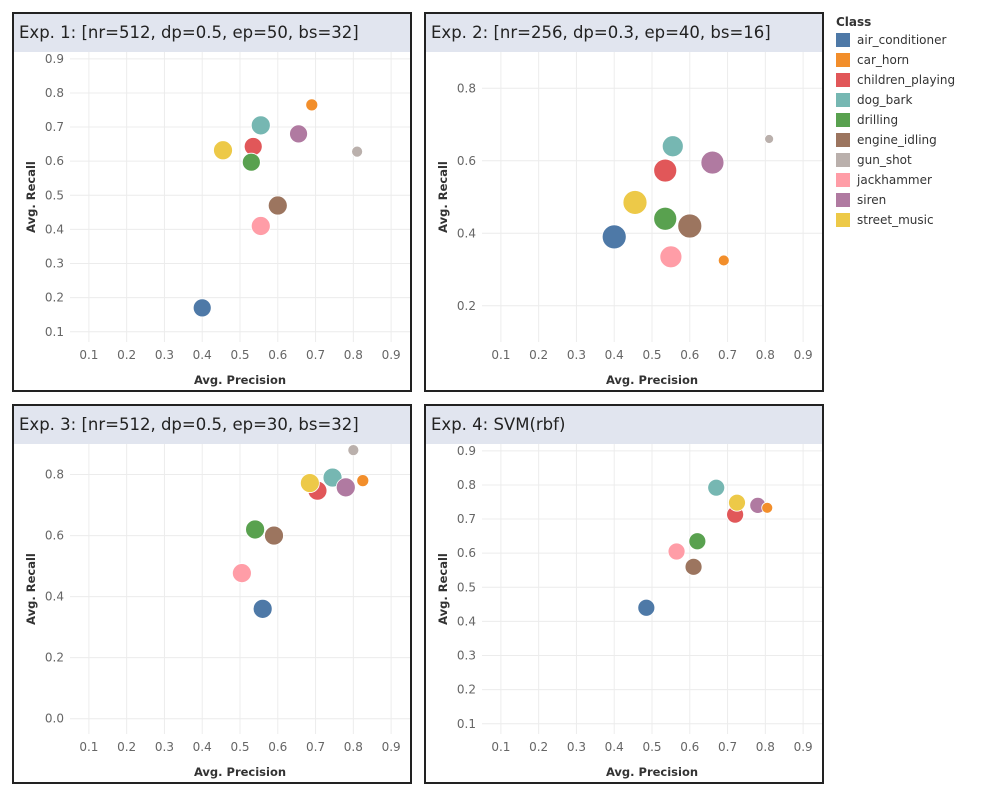  I want to click on legend-label: siren, so click(872, 200).